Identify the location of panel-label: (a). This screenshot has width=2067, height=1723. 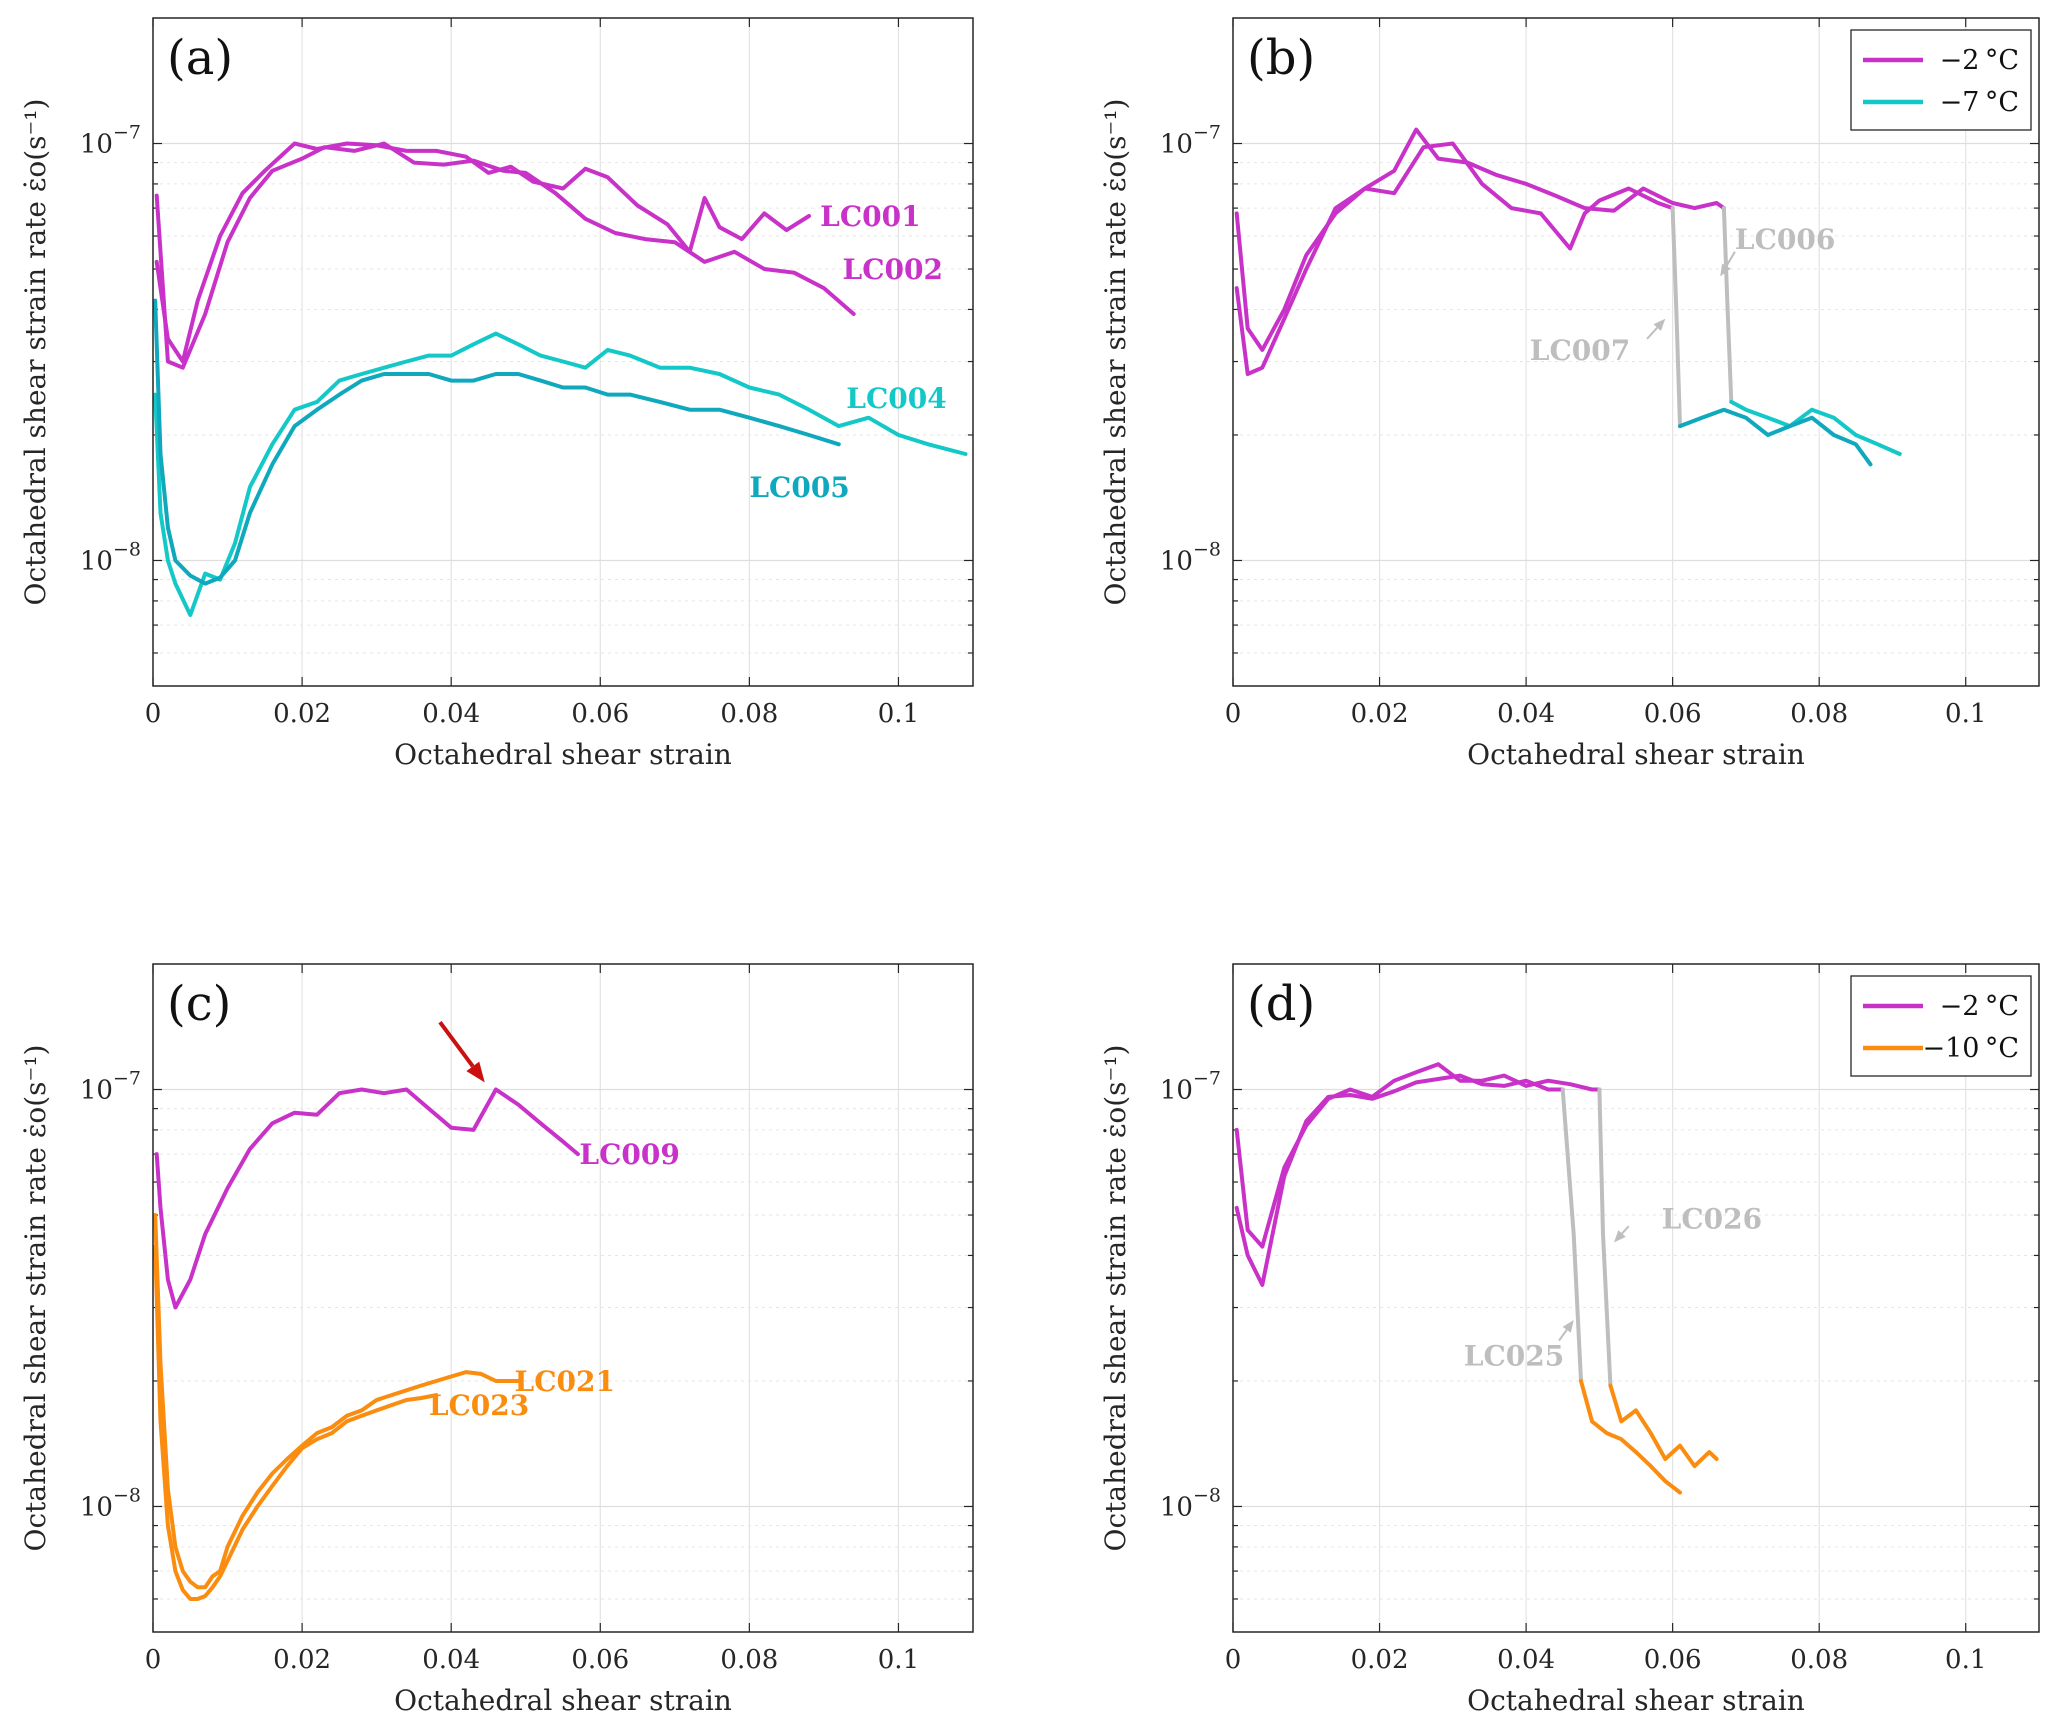
(200, 58).